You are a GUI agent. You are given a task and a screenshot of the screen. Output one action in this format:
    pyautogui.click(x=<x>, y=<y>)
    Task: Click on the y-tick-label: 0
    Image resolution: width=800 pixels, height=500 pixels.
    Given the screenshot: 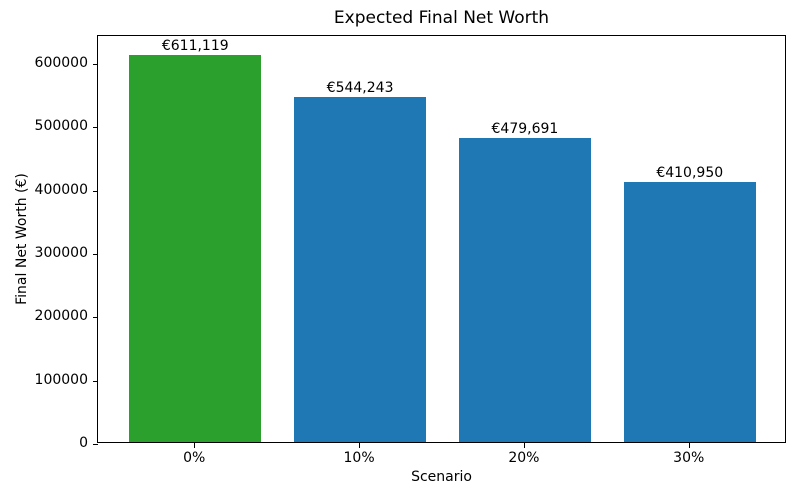 What is the action you would take?
    pyautogui.click(x=83, y=443)
    